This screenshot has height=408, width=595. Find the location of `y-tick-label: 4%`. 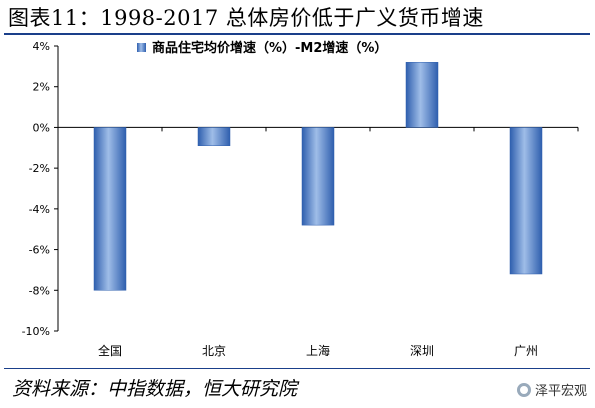

y-tick-label: 4% is located at coordinates (41, 46).